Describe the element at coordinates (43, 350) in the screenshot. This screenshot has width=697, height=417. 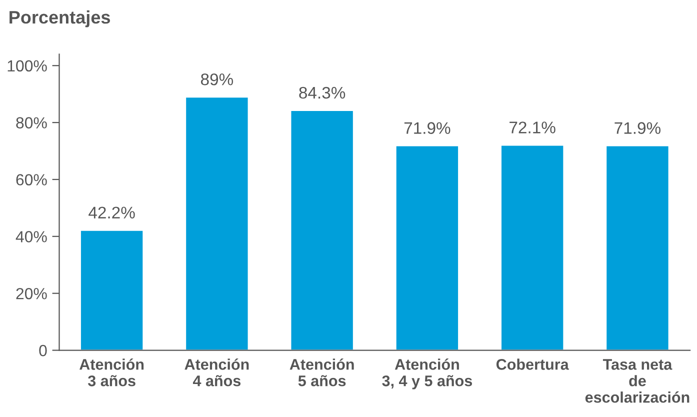
I see `y-tick-label: 0` at that location.